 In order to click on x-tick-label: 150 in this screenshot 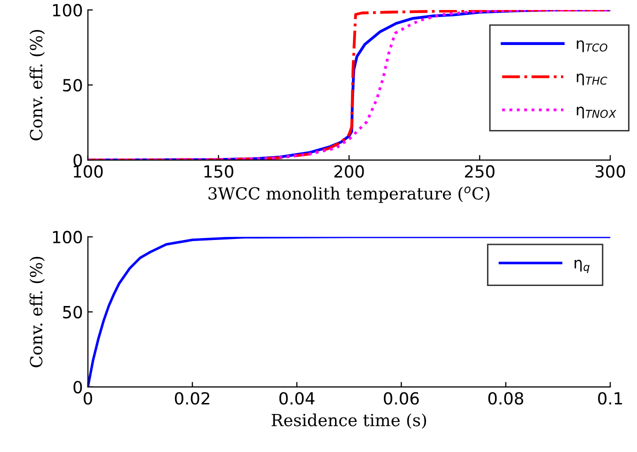, I will do `click(219, 171)`.